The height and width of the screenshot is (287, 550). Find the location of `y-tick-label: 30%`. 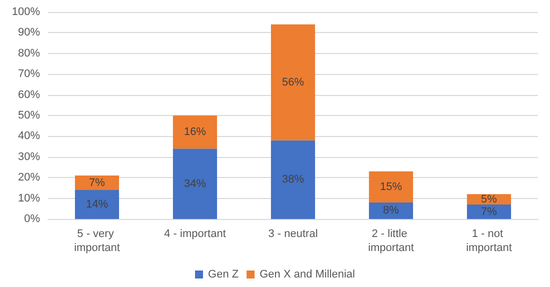

y-tick-label: 30% is located at coordinates (29, 156).